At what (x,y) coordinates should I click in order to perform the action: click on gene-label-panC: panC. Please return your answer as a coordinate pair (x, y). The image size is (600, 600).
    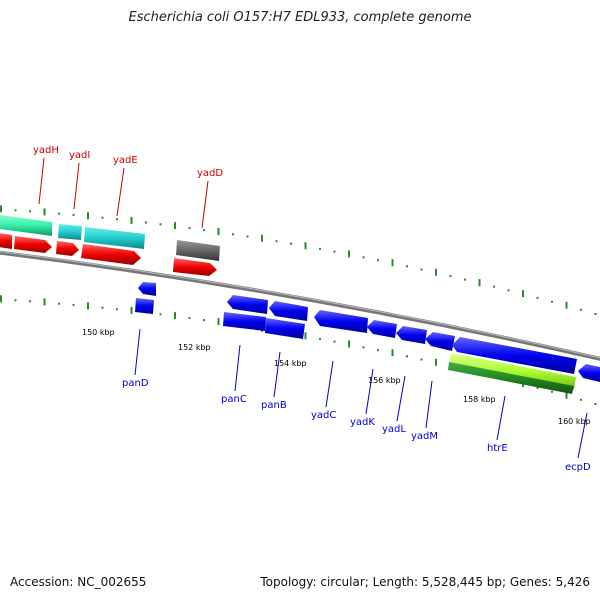
    Looking at the image, I should click on (234, 399).